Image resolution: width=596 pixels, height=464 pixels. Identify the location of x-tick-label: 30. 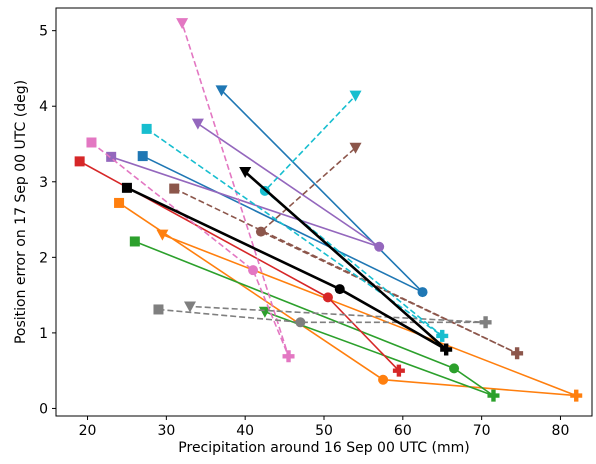
(166, 431).